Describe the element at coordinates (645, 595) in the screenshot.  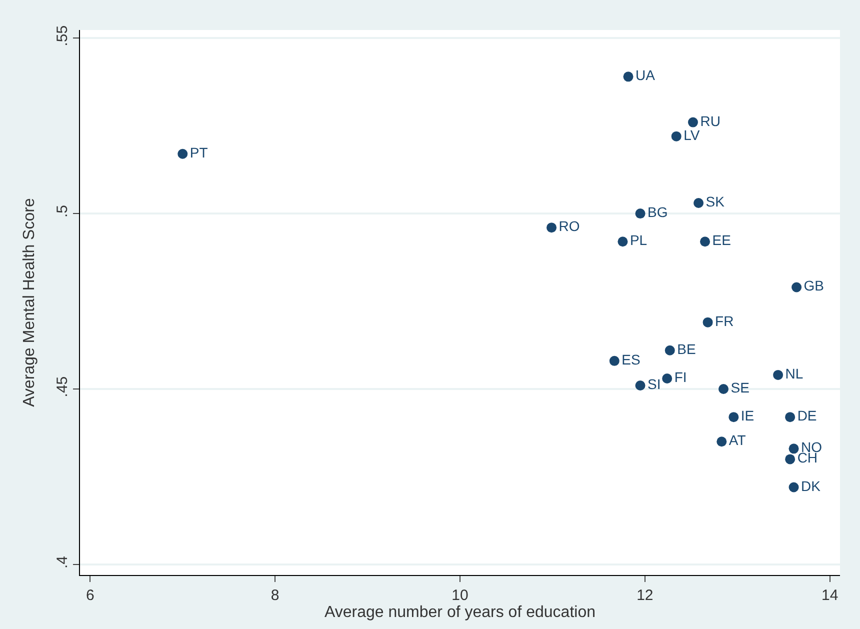
I see `x-tick-label: 12` at that location.